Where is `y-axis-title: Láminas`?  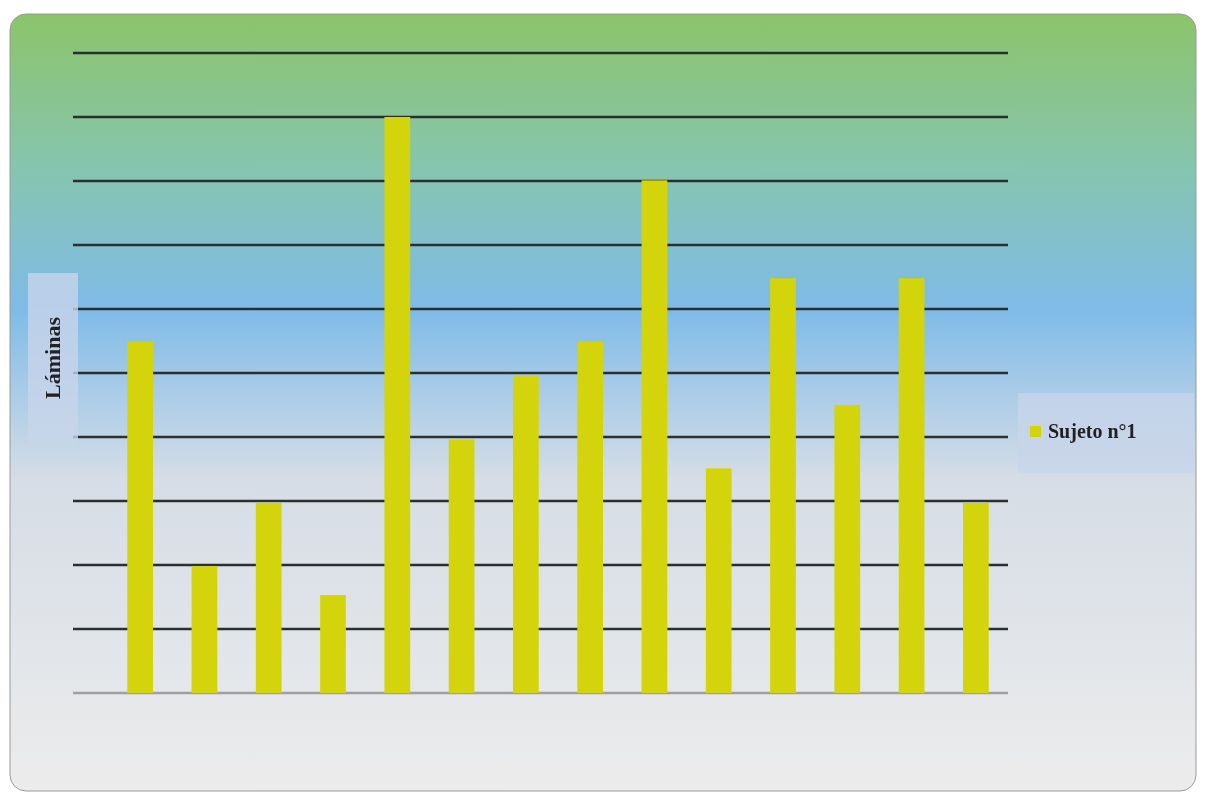
y-axis-title: Láminas is located at coordinates (52, 357).